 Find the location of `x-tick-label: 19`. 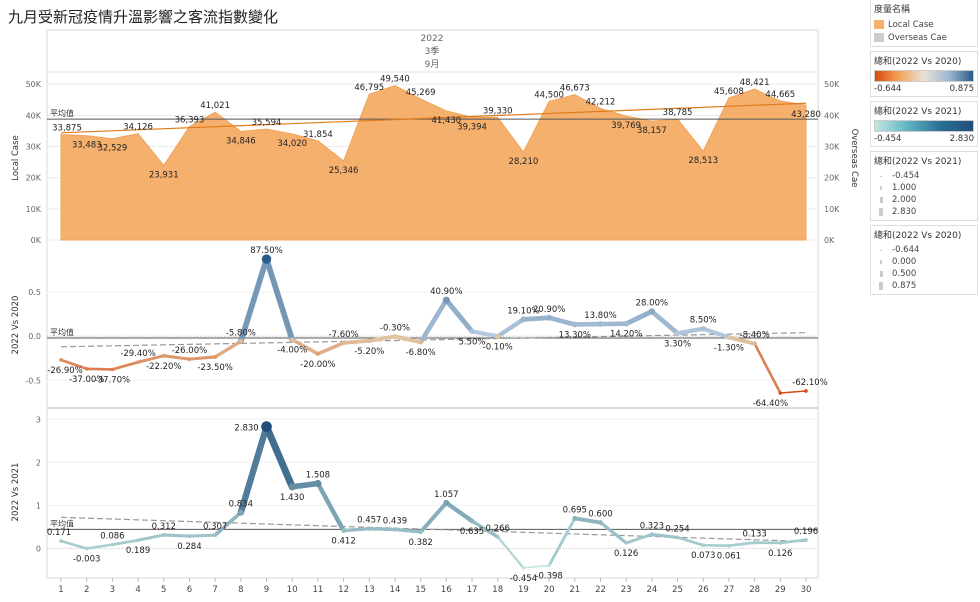

x-tick-label: 19 is located at coordinates (523, 590).